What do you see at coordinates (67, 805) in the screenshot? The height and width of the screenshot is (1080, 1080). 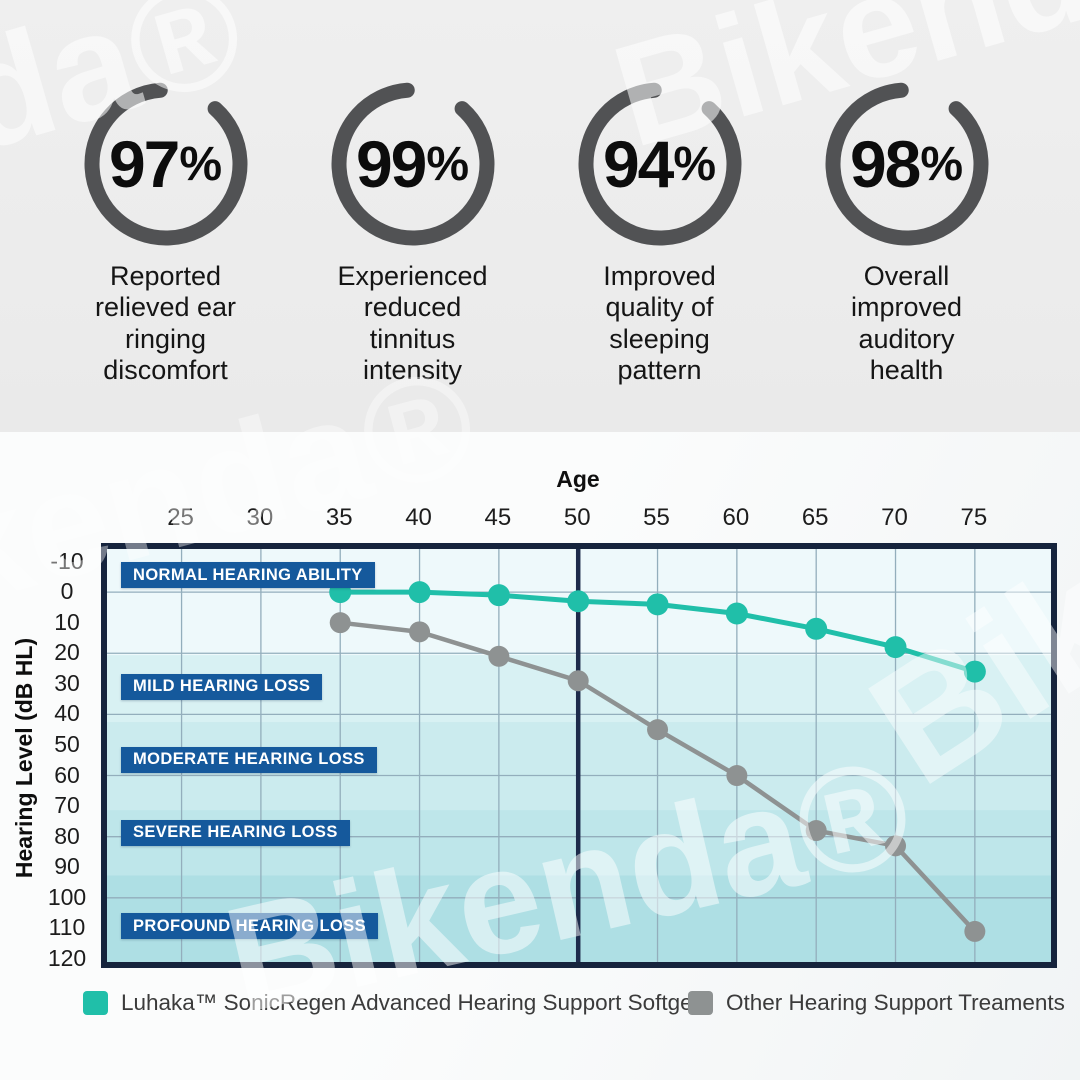 I see `y-tick-label: 70` at bounding box center [67, 805].